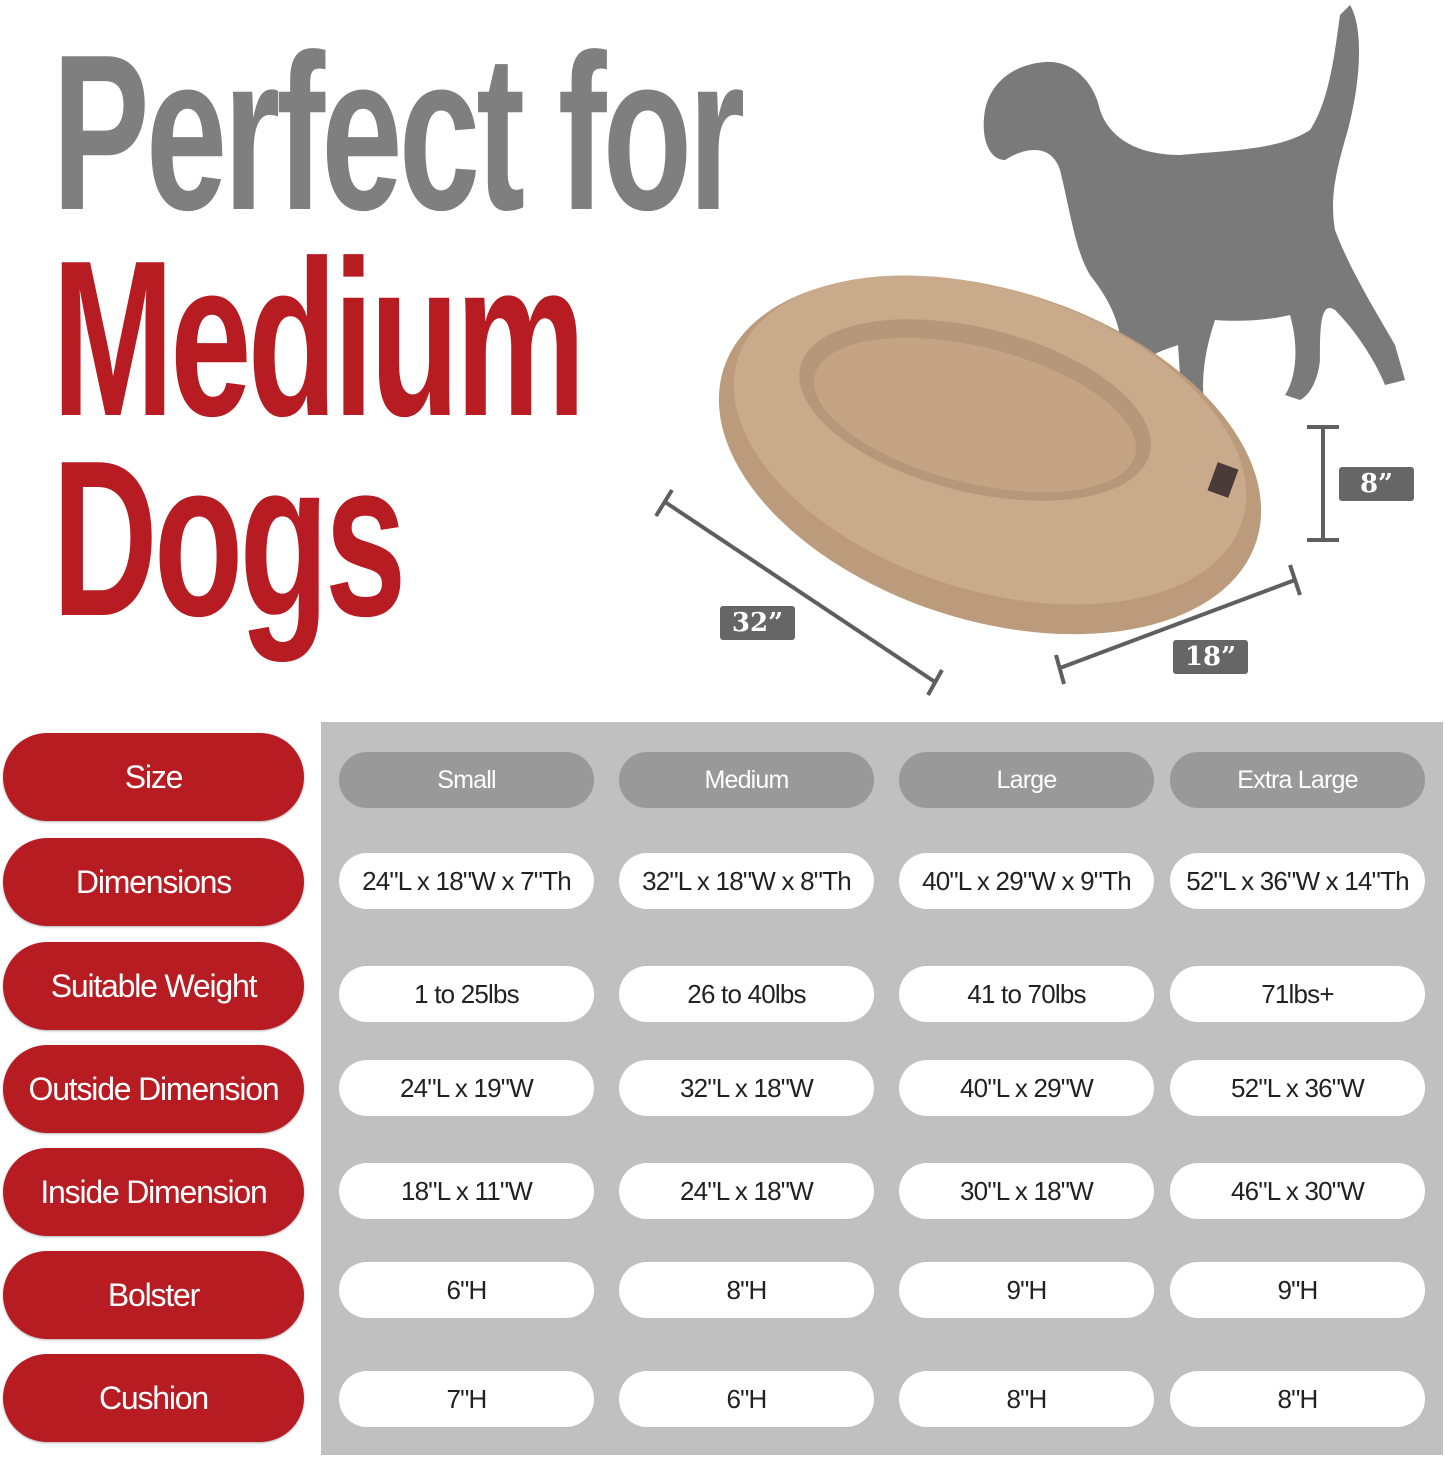 This screenshot has height=1457, width=1445. Describe the element at coordinates (398, 133) in the screenshot. I see `headline-line-1: Perfect for` at that location.